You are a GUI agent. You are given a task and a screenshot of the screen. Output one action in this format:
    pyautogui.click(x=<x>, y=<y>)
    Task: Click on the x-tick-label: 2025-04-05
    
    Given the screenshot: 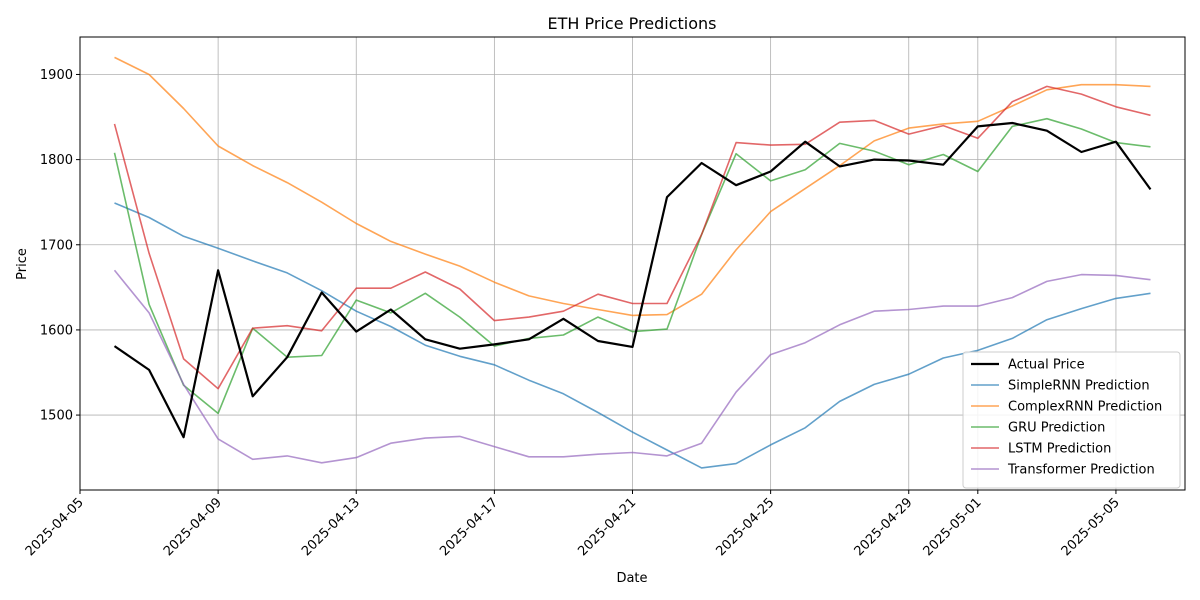 What is the action you would take?
    pyautogui.click(x=55, y=527)
    